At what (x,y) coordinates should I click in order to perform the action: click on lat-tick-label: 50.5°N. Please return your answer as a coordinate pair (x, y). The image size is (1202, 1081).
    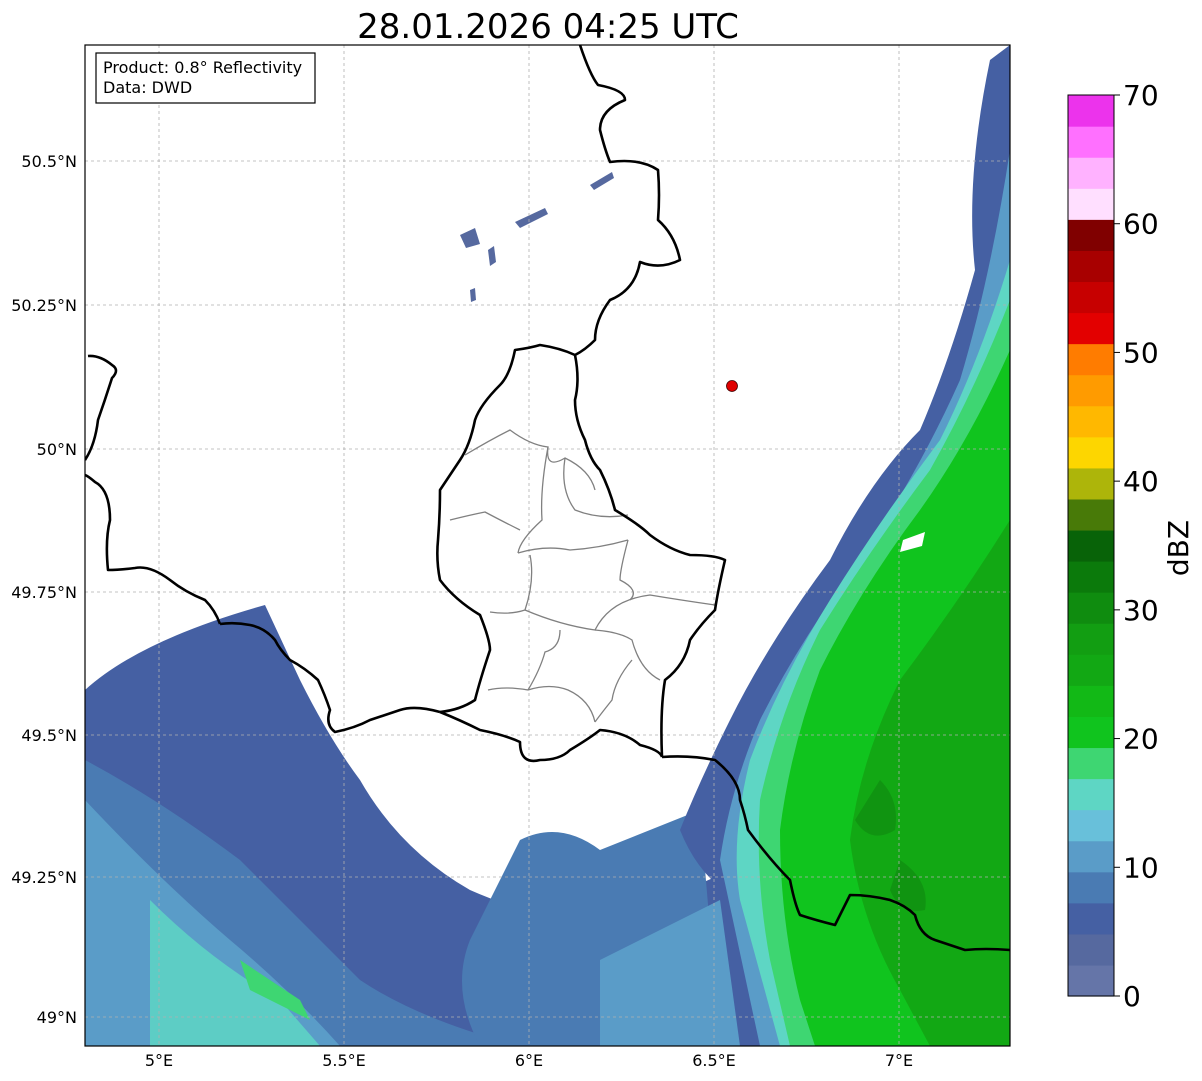
    Looking at the image, I should click on (49, 161).